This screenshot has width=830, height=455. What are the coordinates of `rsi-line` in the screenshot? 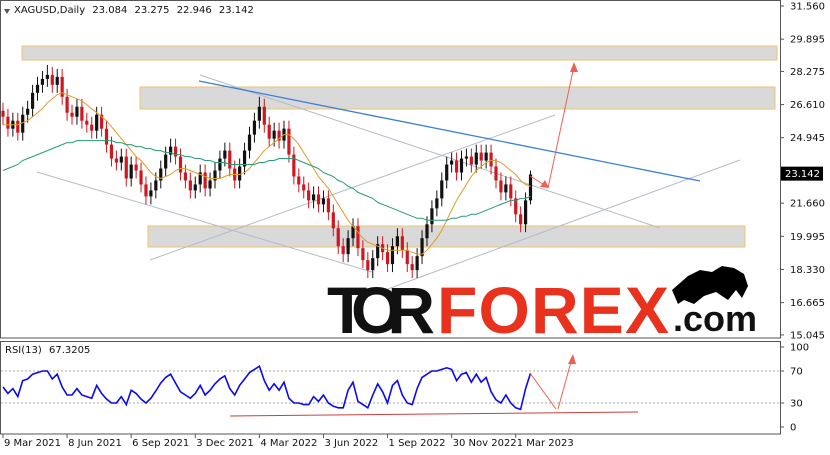 It's located at (267, 387).